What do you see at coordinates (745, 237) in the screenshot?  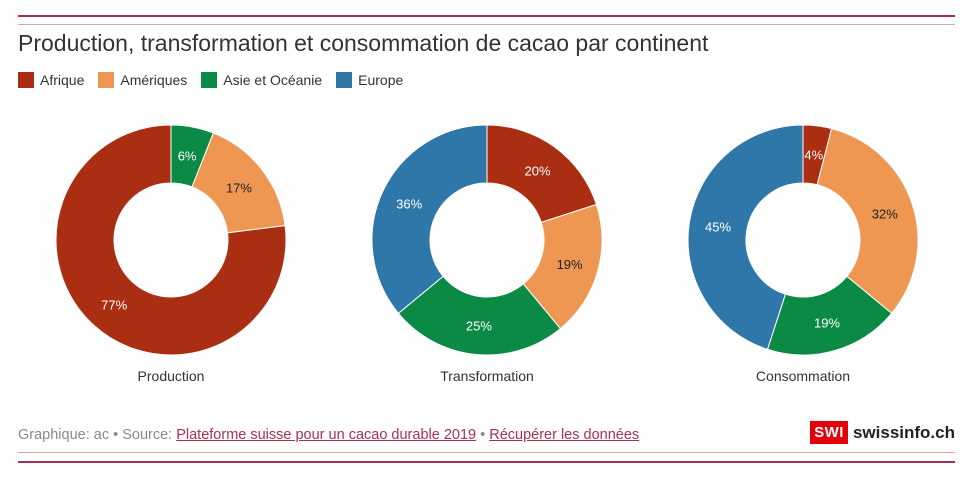 I see `slice-consommation-europe` at bounding box center [745, 237].